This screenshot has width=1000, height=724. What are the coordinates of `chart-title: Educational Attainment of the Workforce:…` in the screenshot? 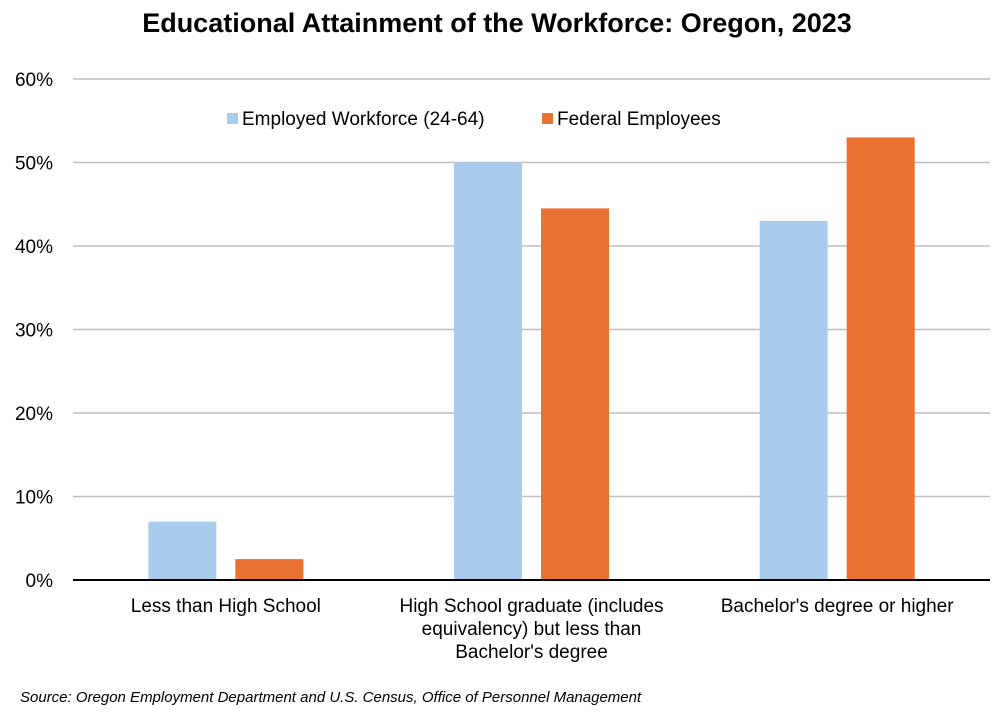 It's located at (497, 23).